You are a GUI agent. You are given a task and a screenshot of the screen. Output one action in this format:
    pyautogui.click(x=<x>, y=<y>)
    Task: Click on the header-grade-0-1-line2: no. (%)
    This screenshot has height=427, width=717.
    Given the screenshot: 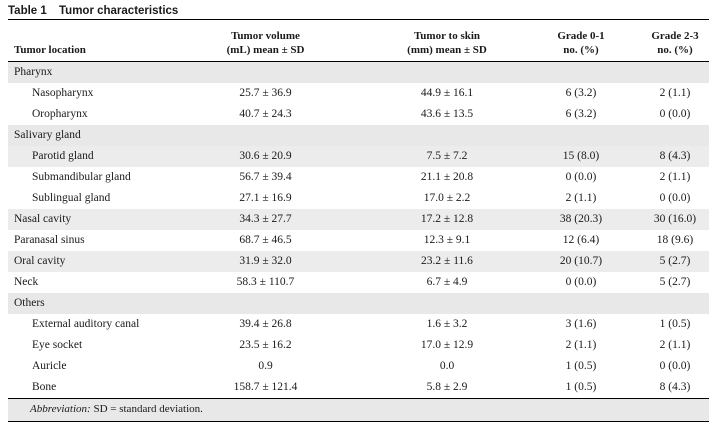 What is the action you would take?
    pyautogui.click(x=581, y=50)
    